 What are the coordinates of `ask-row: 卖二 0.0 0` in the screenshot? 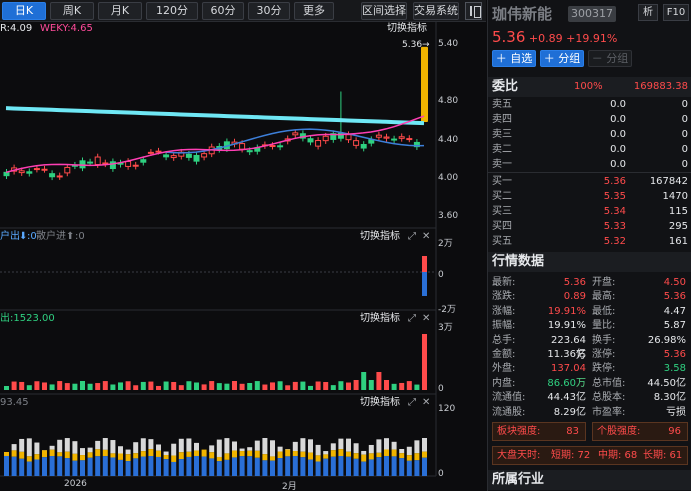 It's located at (589, 149).